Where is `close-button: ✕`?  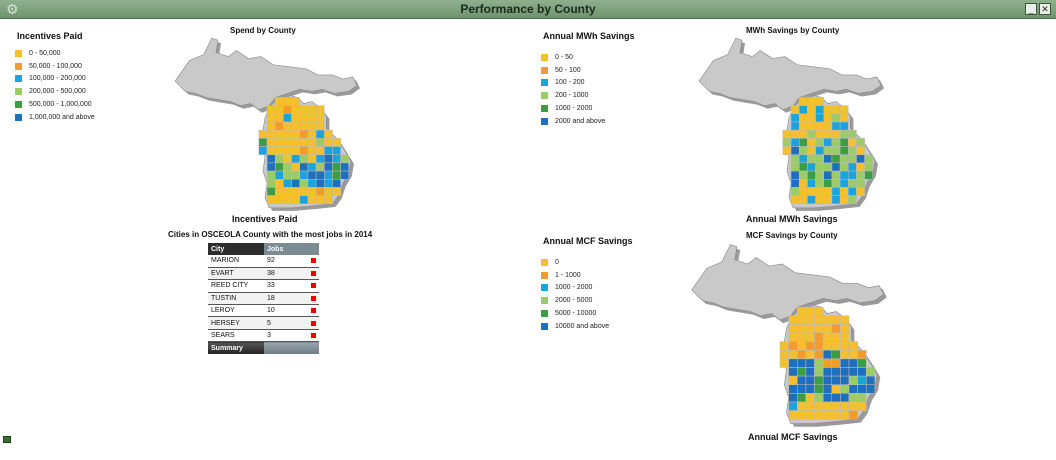
close-button: ✕ is located at coordinates (1045, 9).